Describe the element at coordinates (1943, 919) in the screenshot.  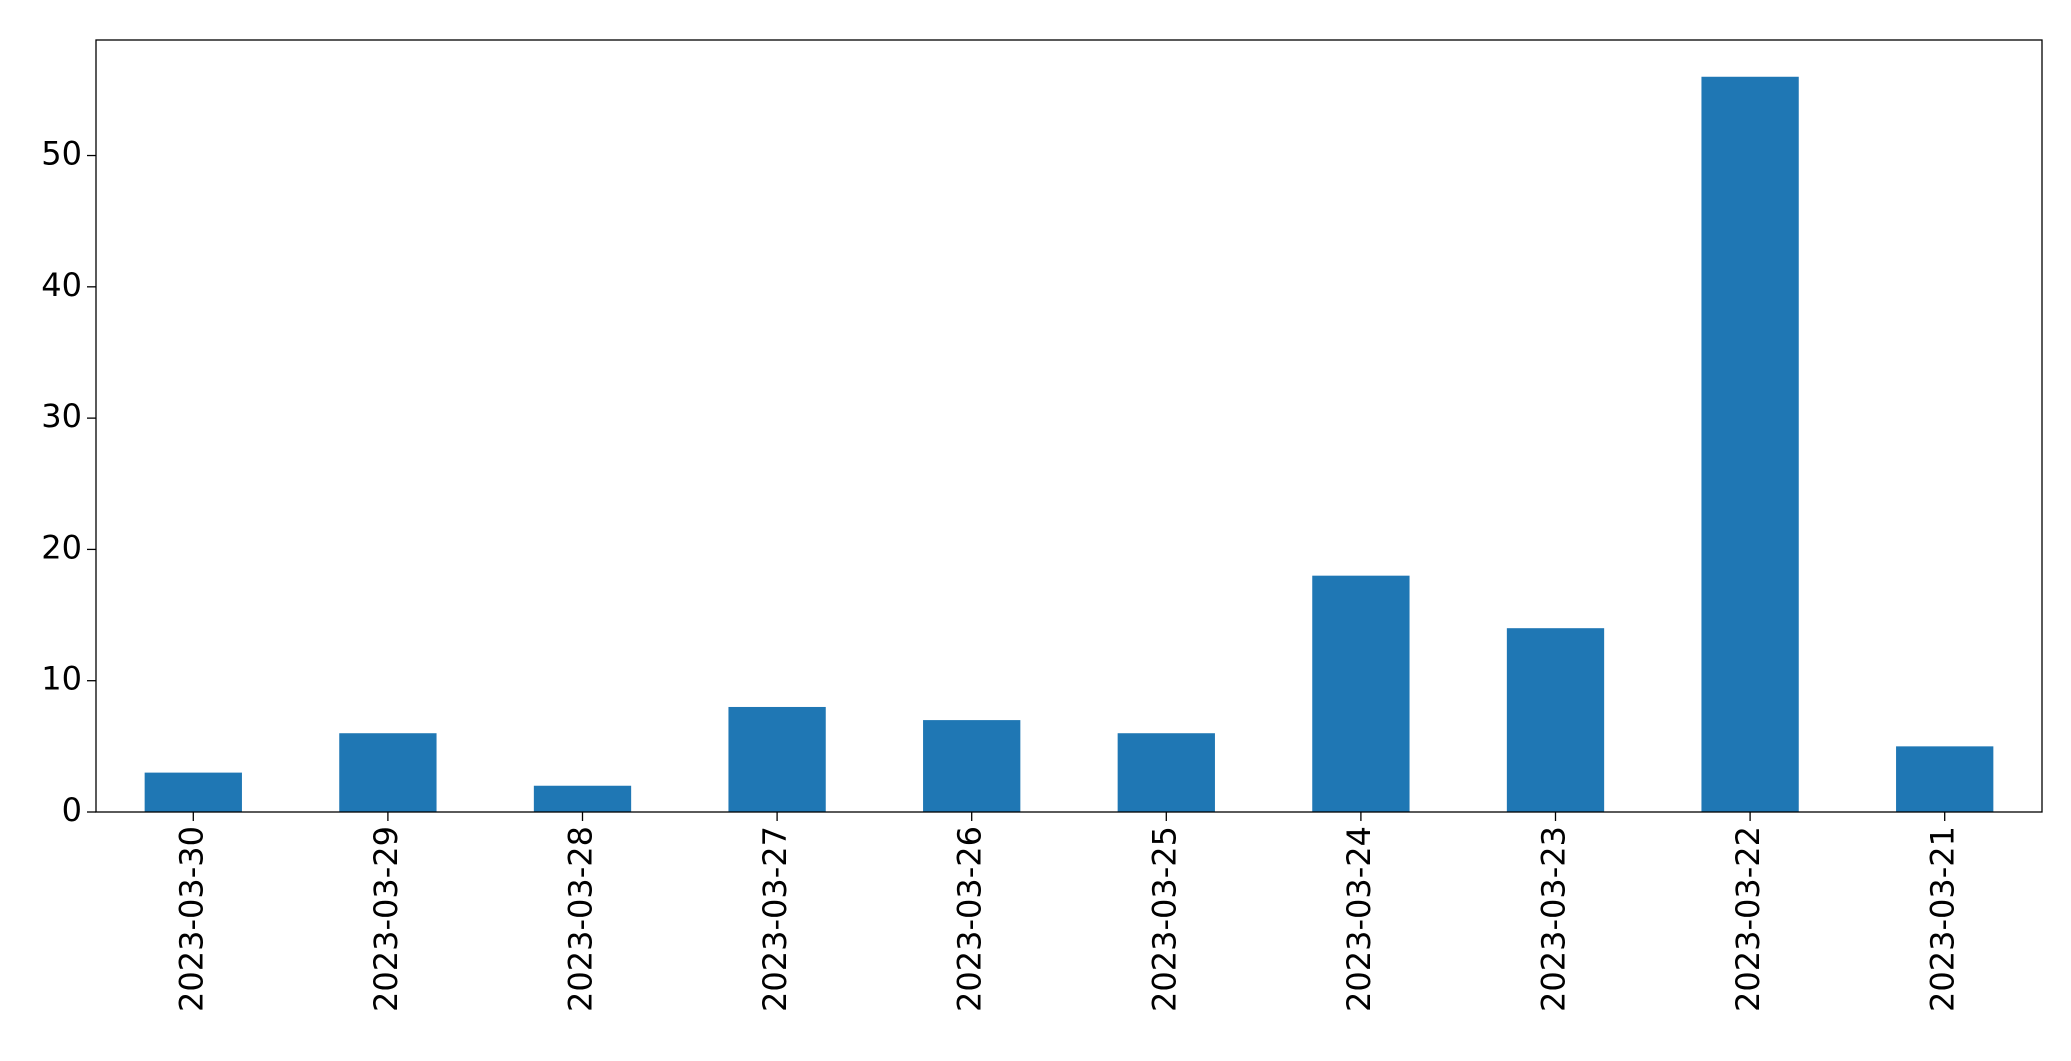
I see `x-tick-label: 2023-03-21` at that location.